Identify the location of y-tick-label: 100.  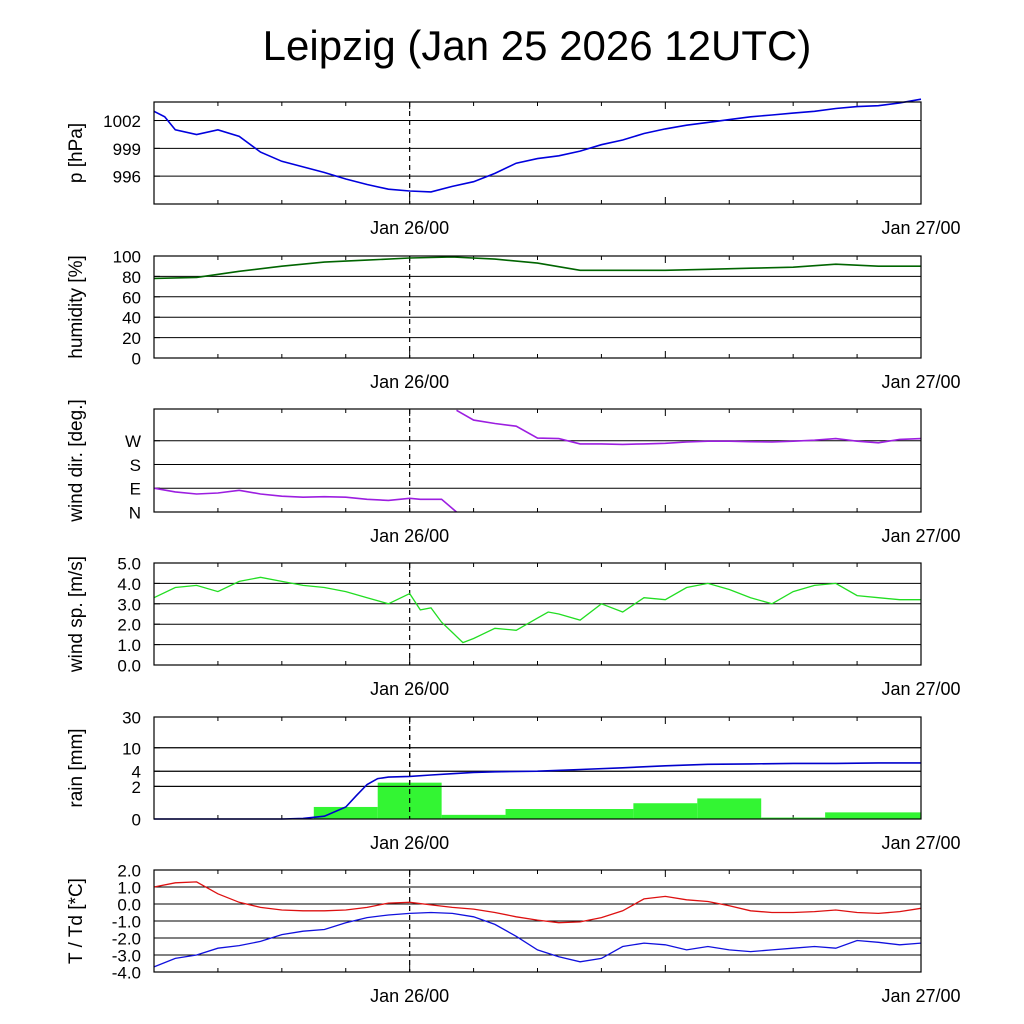
(127, 257).